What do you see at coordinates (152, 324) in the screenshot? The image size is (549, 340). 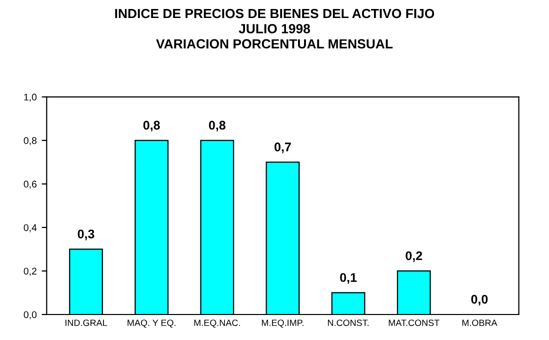 I see `x-tick-label: MAQ. Y EQ.` at bounding box center [152, 324].